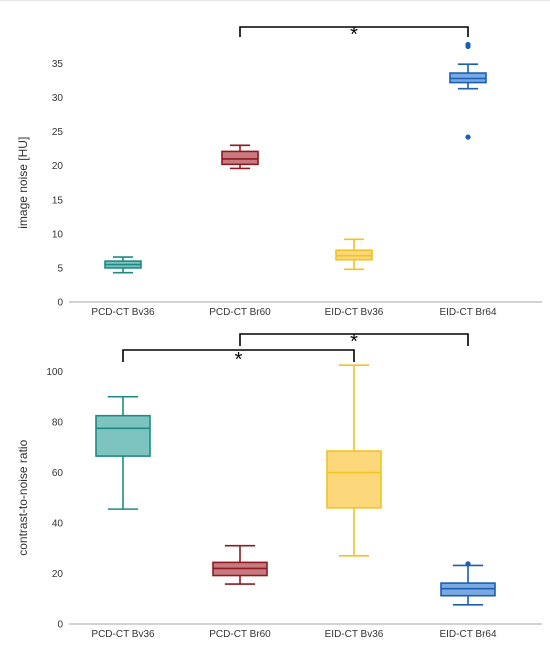 This screenshot has width=550, height=646. I want to click on panel-1-y-tick-label: 15, so click(58, 200).